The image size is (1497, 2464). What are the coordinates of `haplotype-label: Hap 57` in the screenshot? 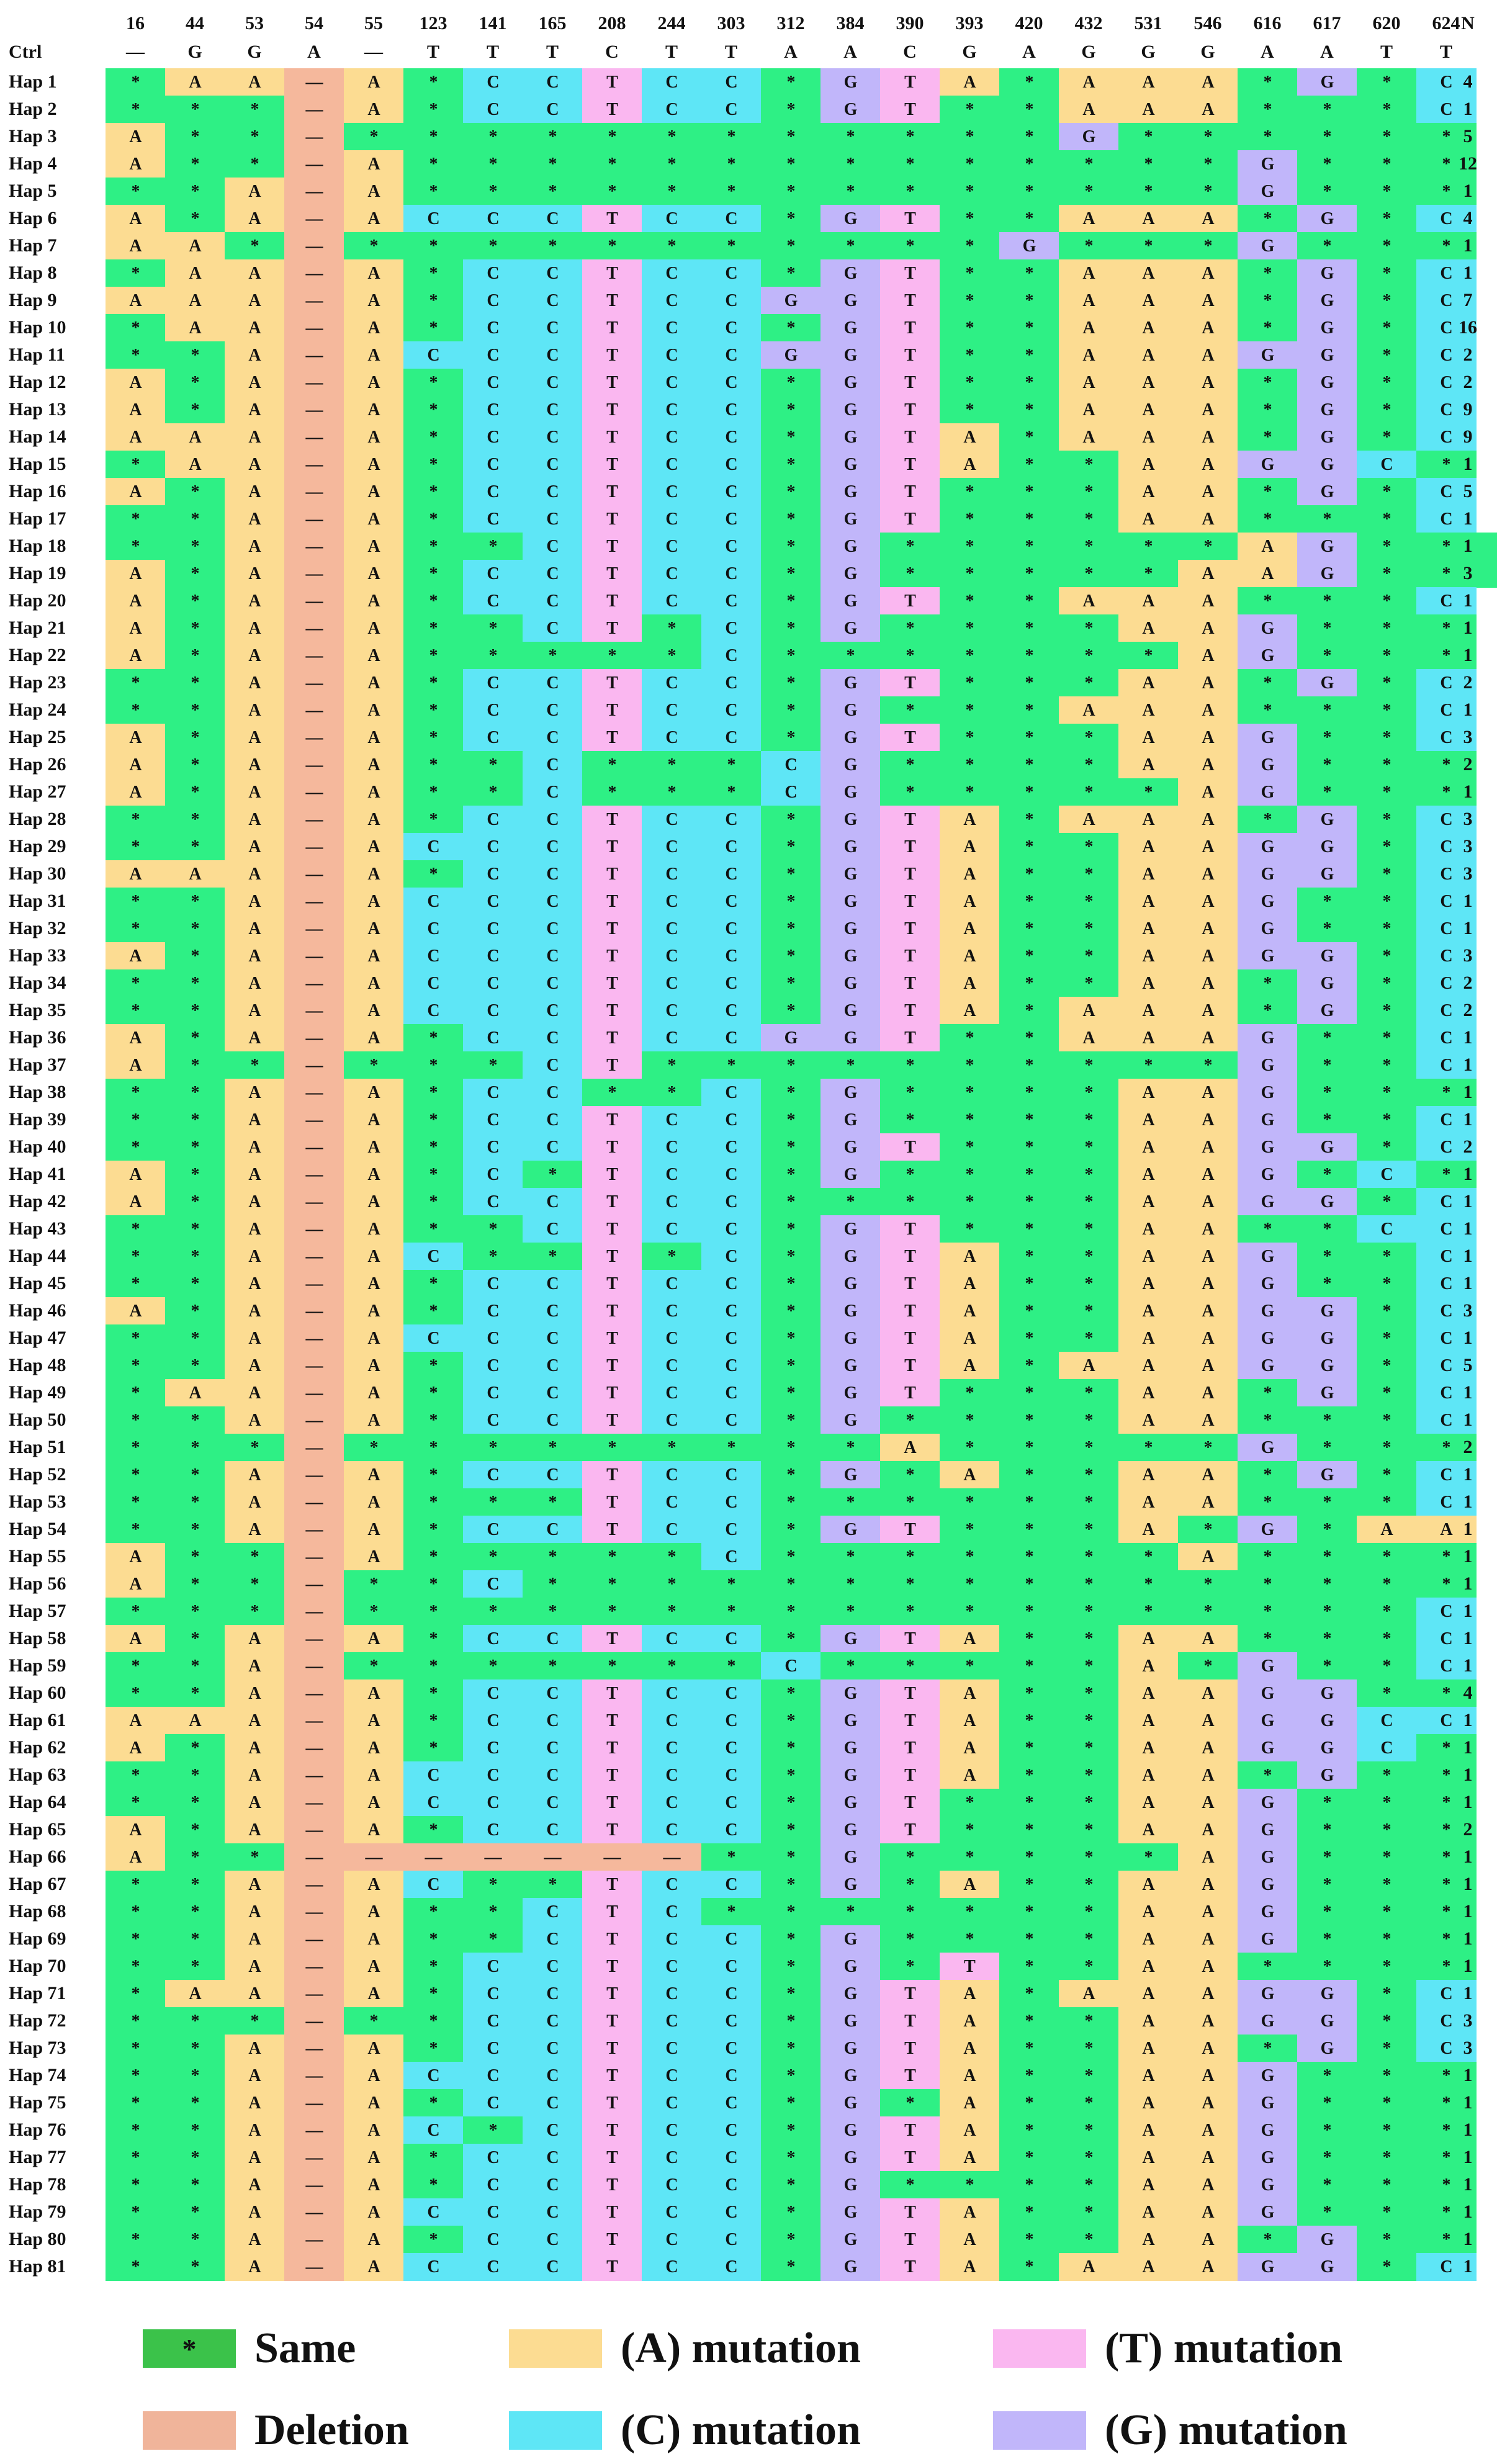 It's located at (38, 1611).